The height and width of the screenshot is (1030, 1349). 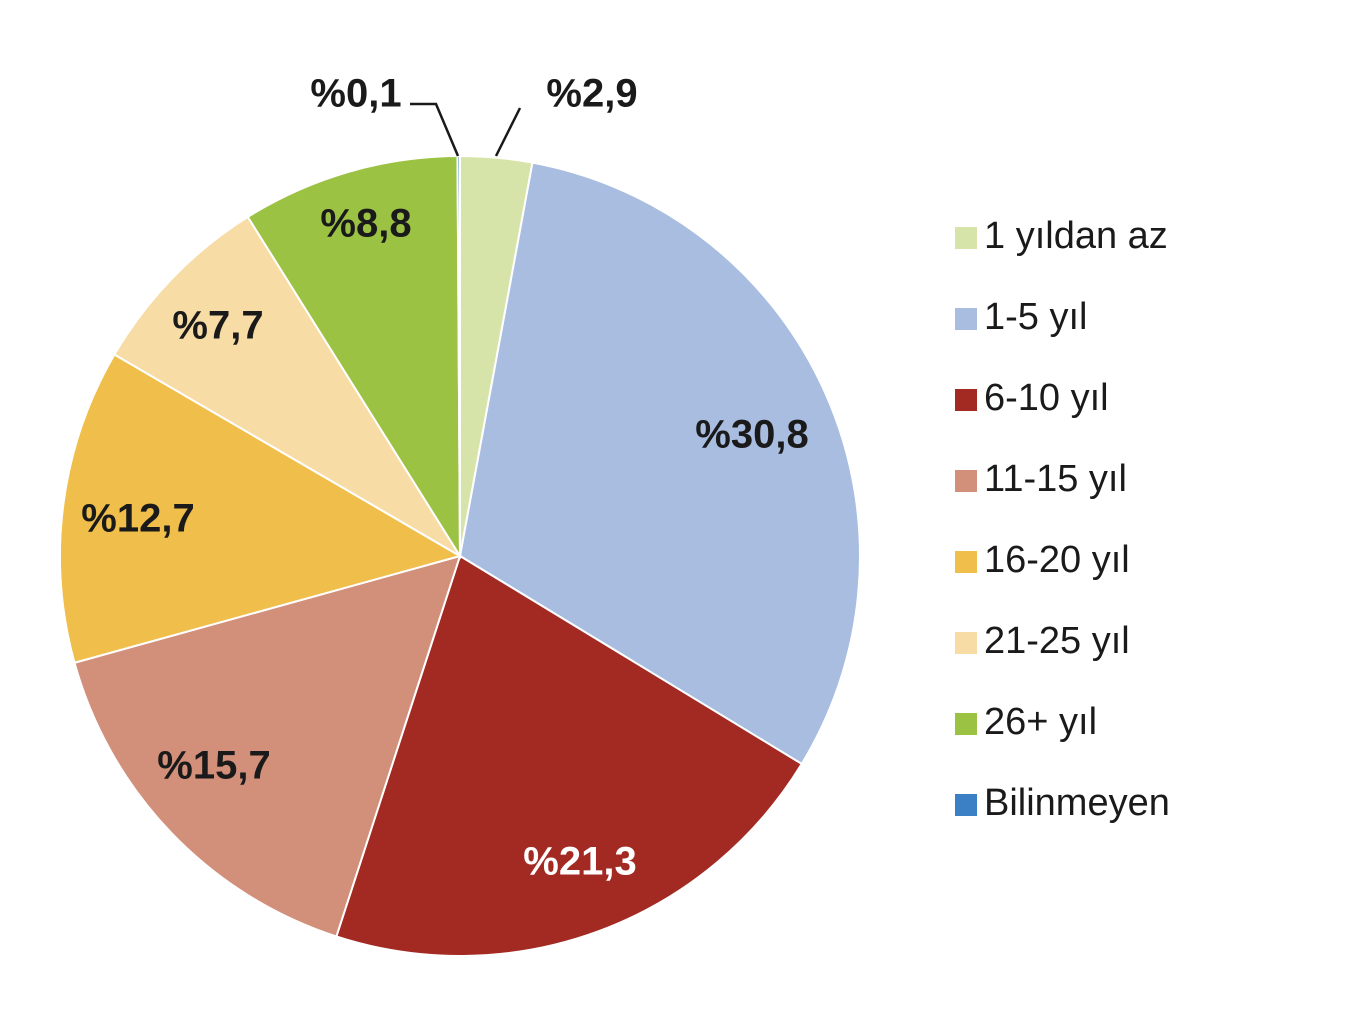 I want to click on slice-label-0: %2,9, so click(x=591, y=94).